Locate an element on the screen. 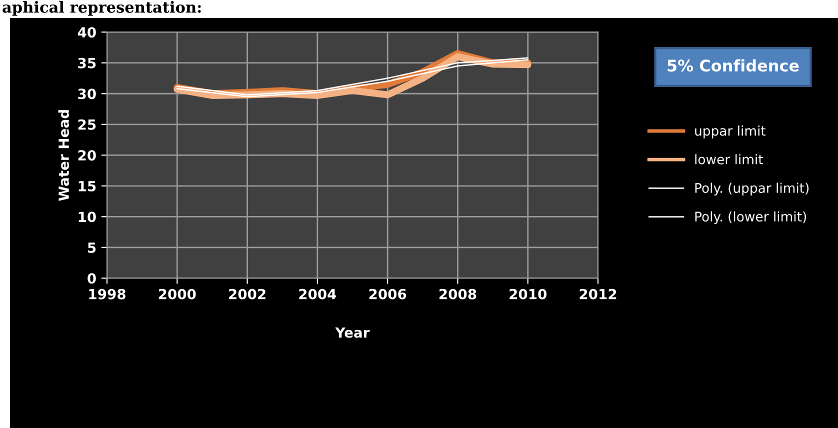 This screenshot has height=428, width=838. x-tick-label: 2000 is located at coordinates (177, 294).